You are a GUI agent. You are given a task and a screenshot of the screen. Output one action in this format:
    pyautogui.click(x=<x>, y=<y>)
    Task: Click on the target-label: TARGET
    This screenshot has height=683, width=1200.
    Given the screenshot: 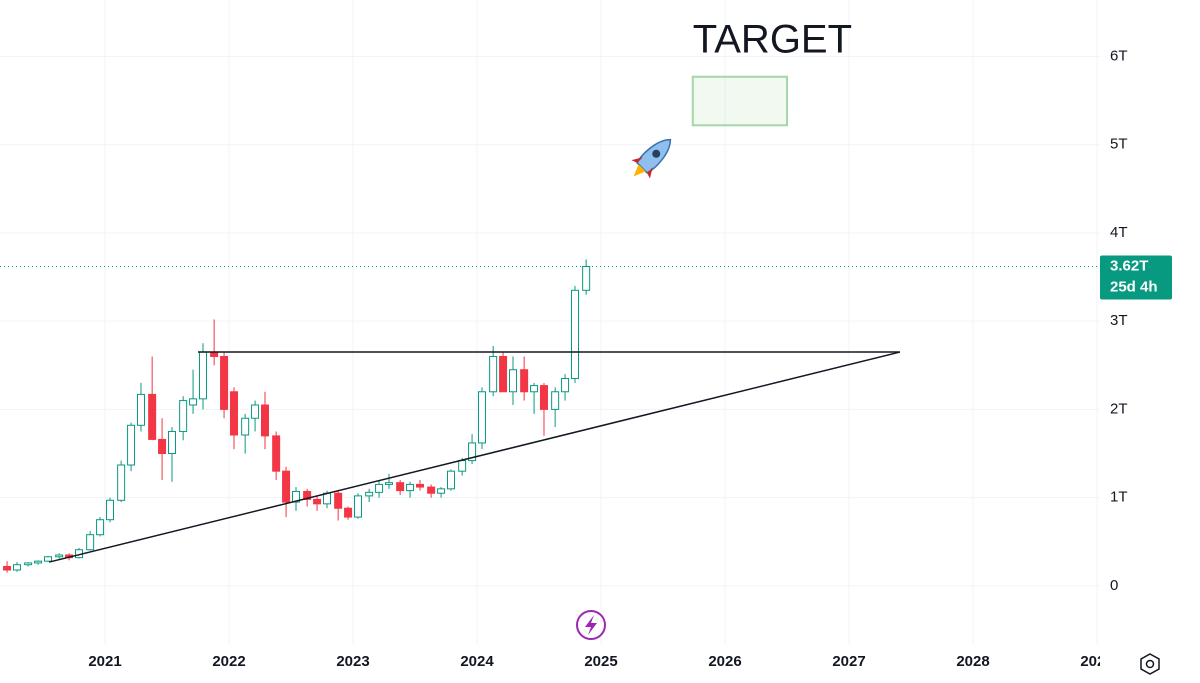 What is the action you would take?
    pyautogui.click(x=772, y=40)
    